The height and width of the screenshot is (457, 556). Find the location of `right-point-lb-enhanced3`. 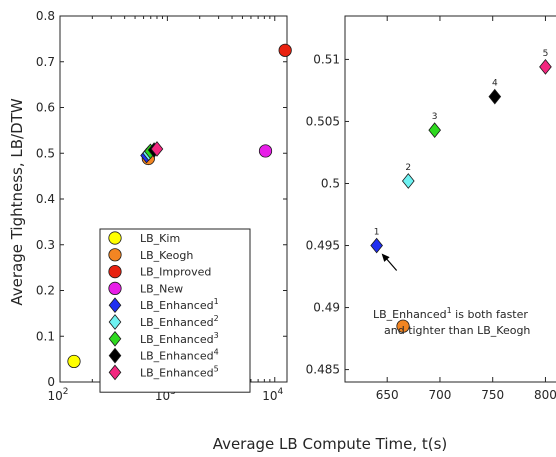

right-point-lb-enhanced3 is located at coordinates (434, 130).